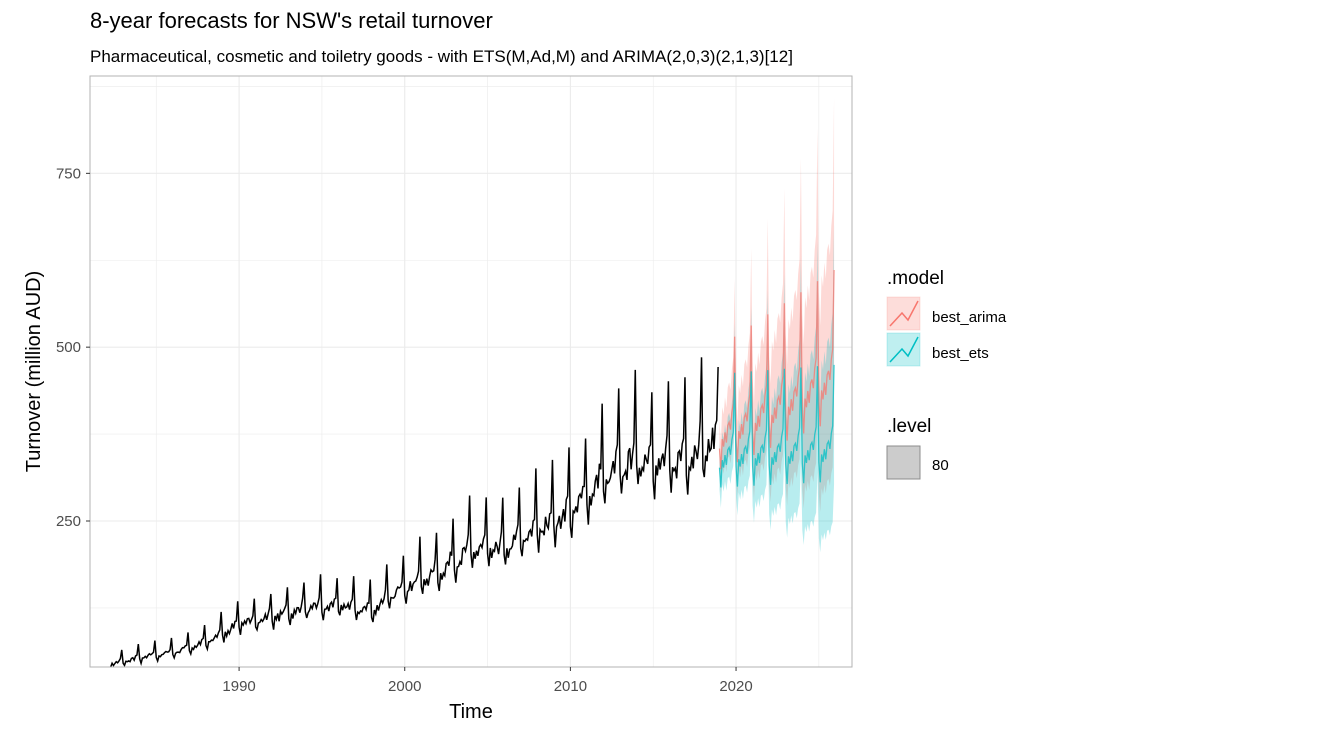 The width and height of the screenshot is (1332, 733). What do you see at coordinates (34, 372) in the screenshot?
I see `y-axis-title: Turnover (million AUD)` at bounding box center [34, 372].